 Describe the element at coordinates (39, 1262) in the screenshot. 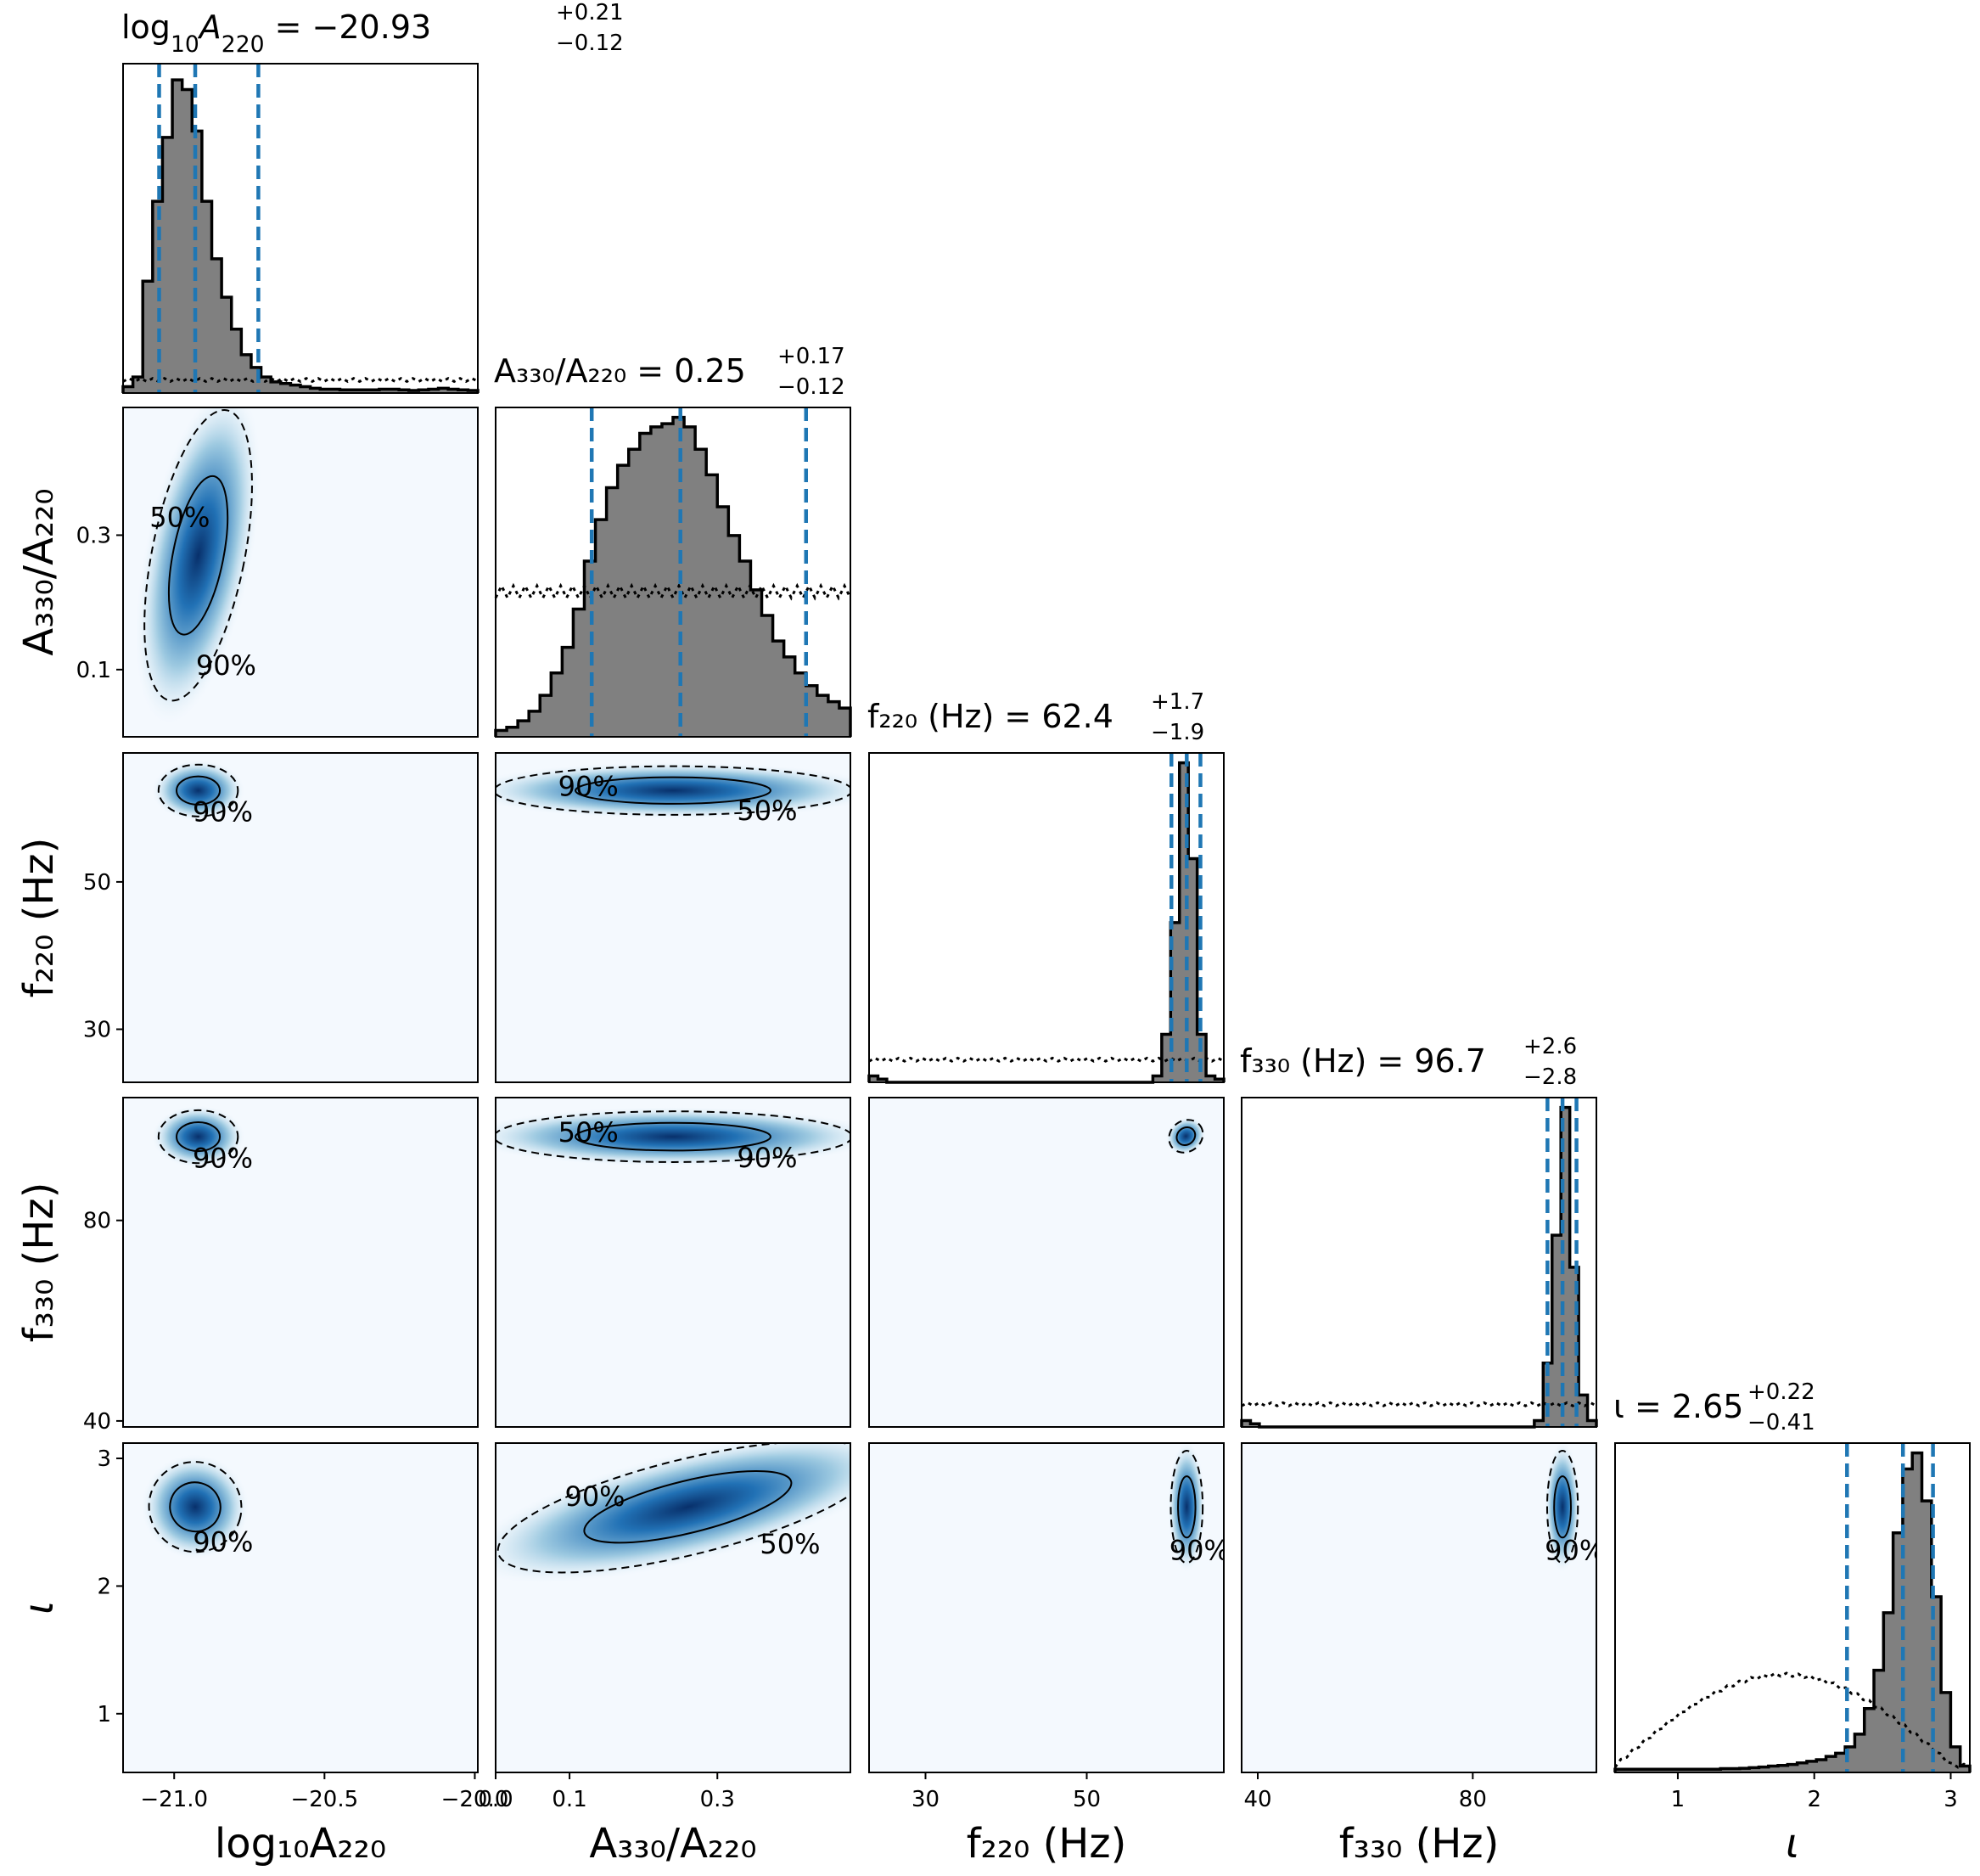

I see `y-axis-label-f330: f₃₃₀ (Hz)` at that location.